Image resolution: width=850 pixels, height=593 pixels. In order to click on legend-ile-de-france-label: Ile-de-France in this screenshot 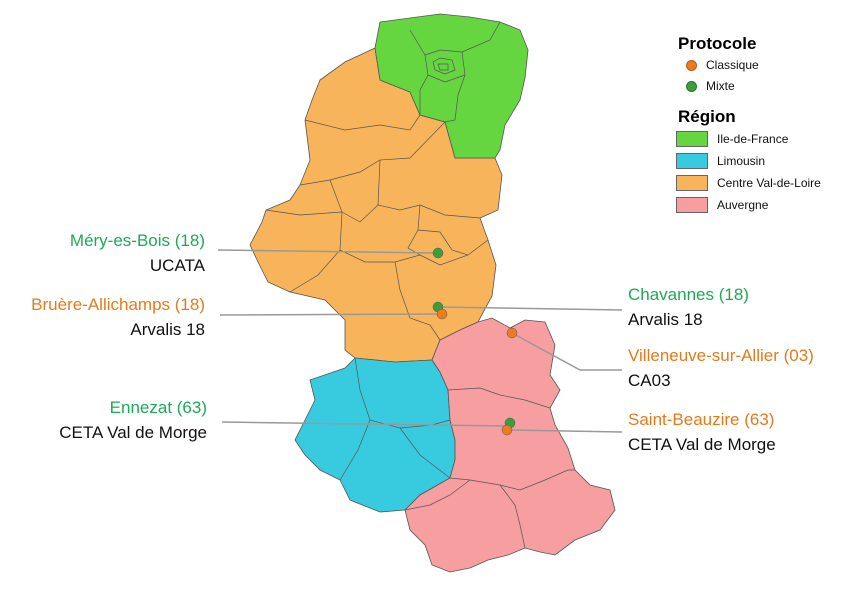, I will do `click(753, 139)`.